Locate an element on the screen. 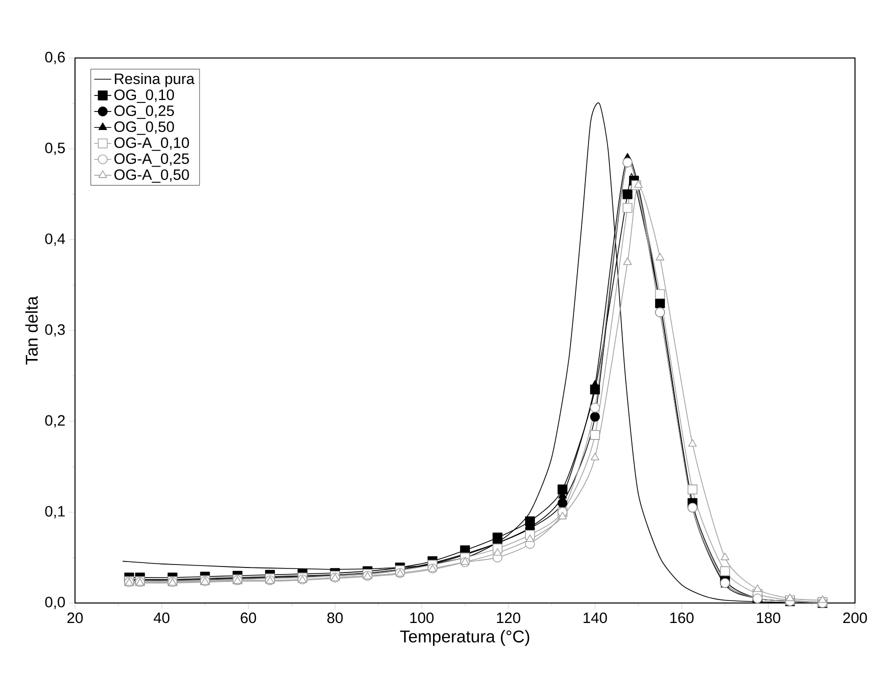 The height and width of the screenshot is (679, 896). x-axis-title: Temperatura (°C) is located at coordinates (465, 638).